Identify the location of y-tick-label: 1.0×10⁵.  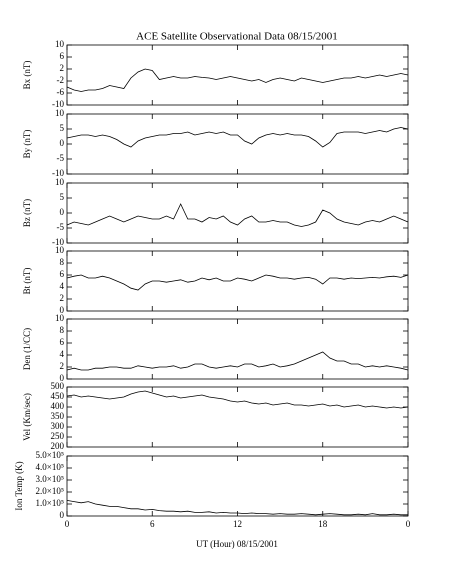
(50, 503).